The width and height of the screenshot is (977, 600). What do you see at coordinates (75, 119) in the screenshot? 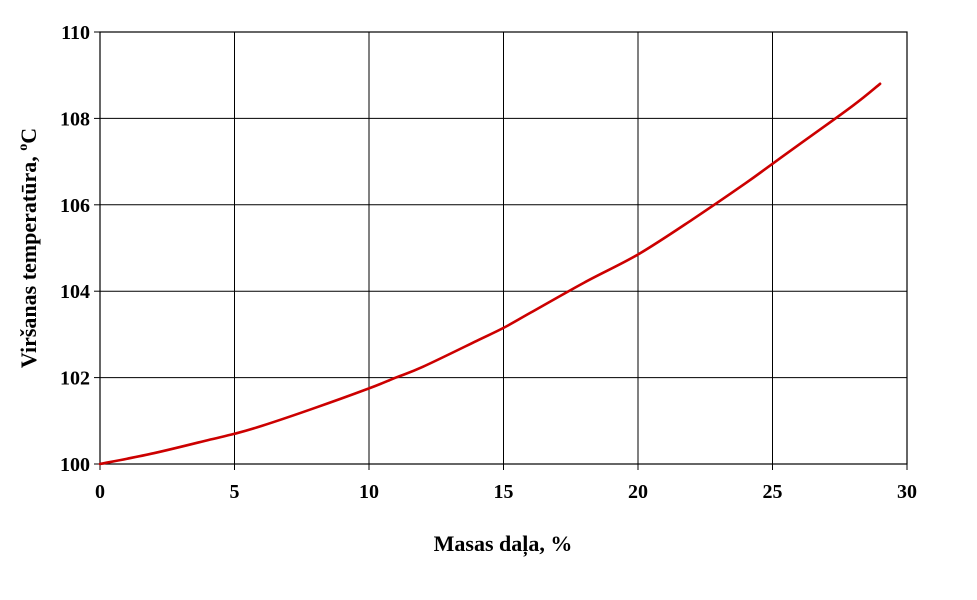
I see `y-tick-label: 108` at bounding box center [75, 119].